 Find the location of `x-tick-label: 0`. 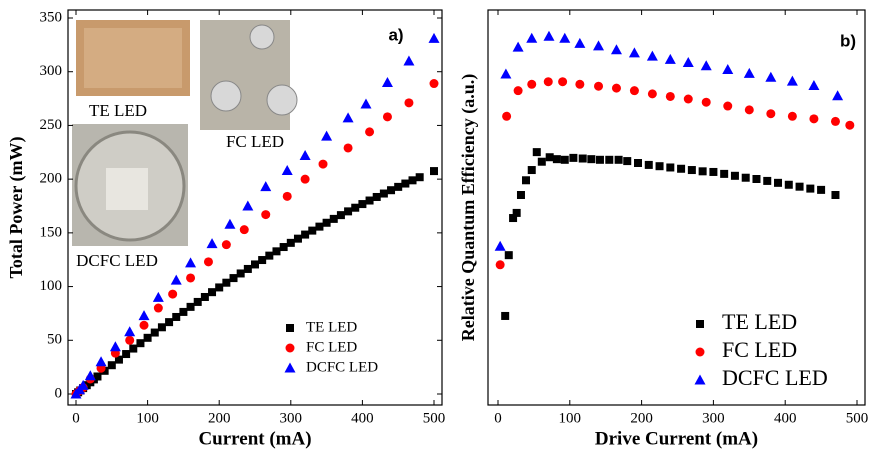

x-tick-label: 0 is located at coordinates (498, 418).